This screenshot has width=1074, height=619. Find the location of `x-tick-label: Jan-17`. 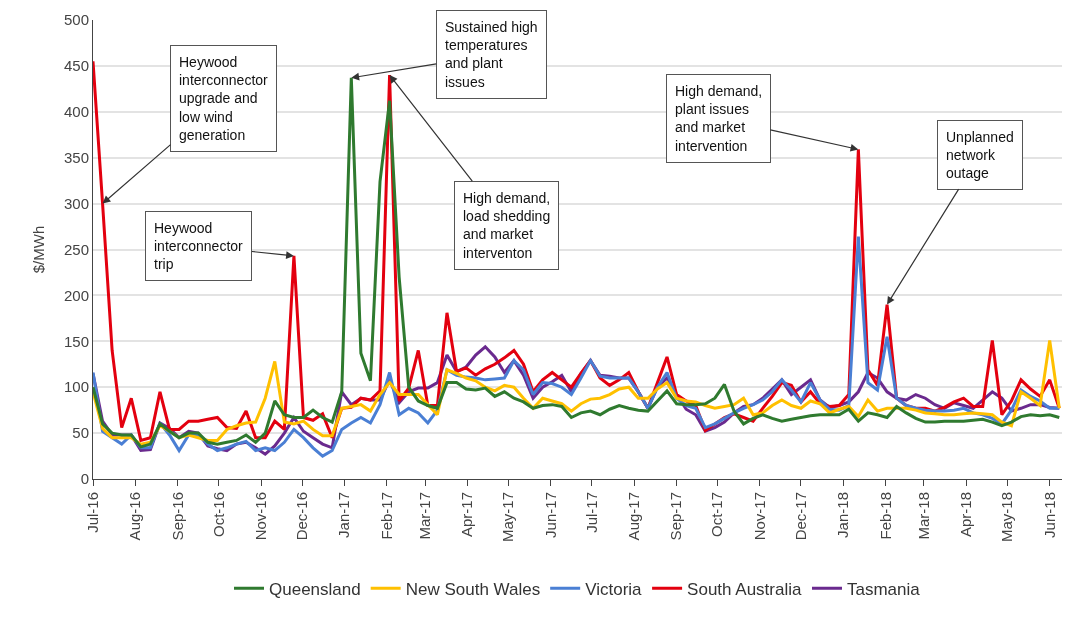

x-tick-label: Jan-17 is located at coordinates (344, 515).